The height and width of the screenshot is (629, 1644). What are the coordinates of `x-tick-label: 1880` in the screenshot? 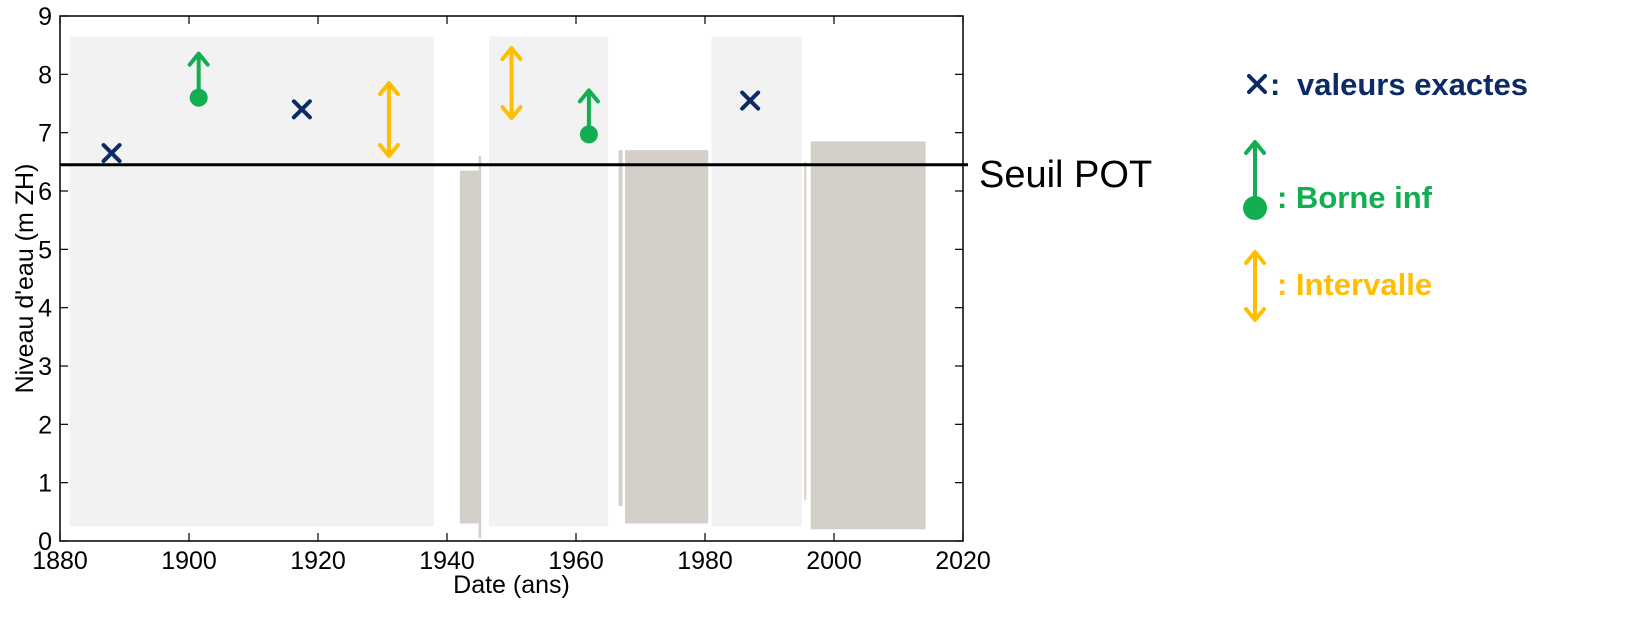 It's located at (60, 561).